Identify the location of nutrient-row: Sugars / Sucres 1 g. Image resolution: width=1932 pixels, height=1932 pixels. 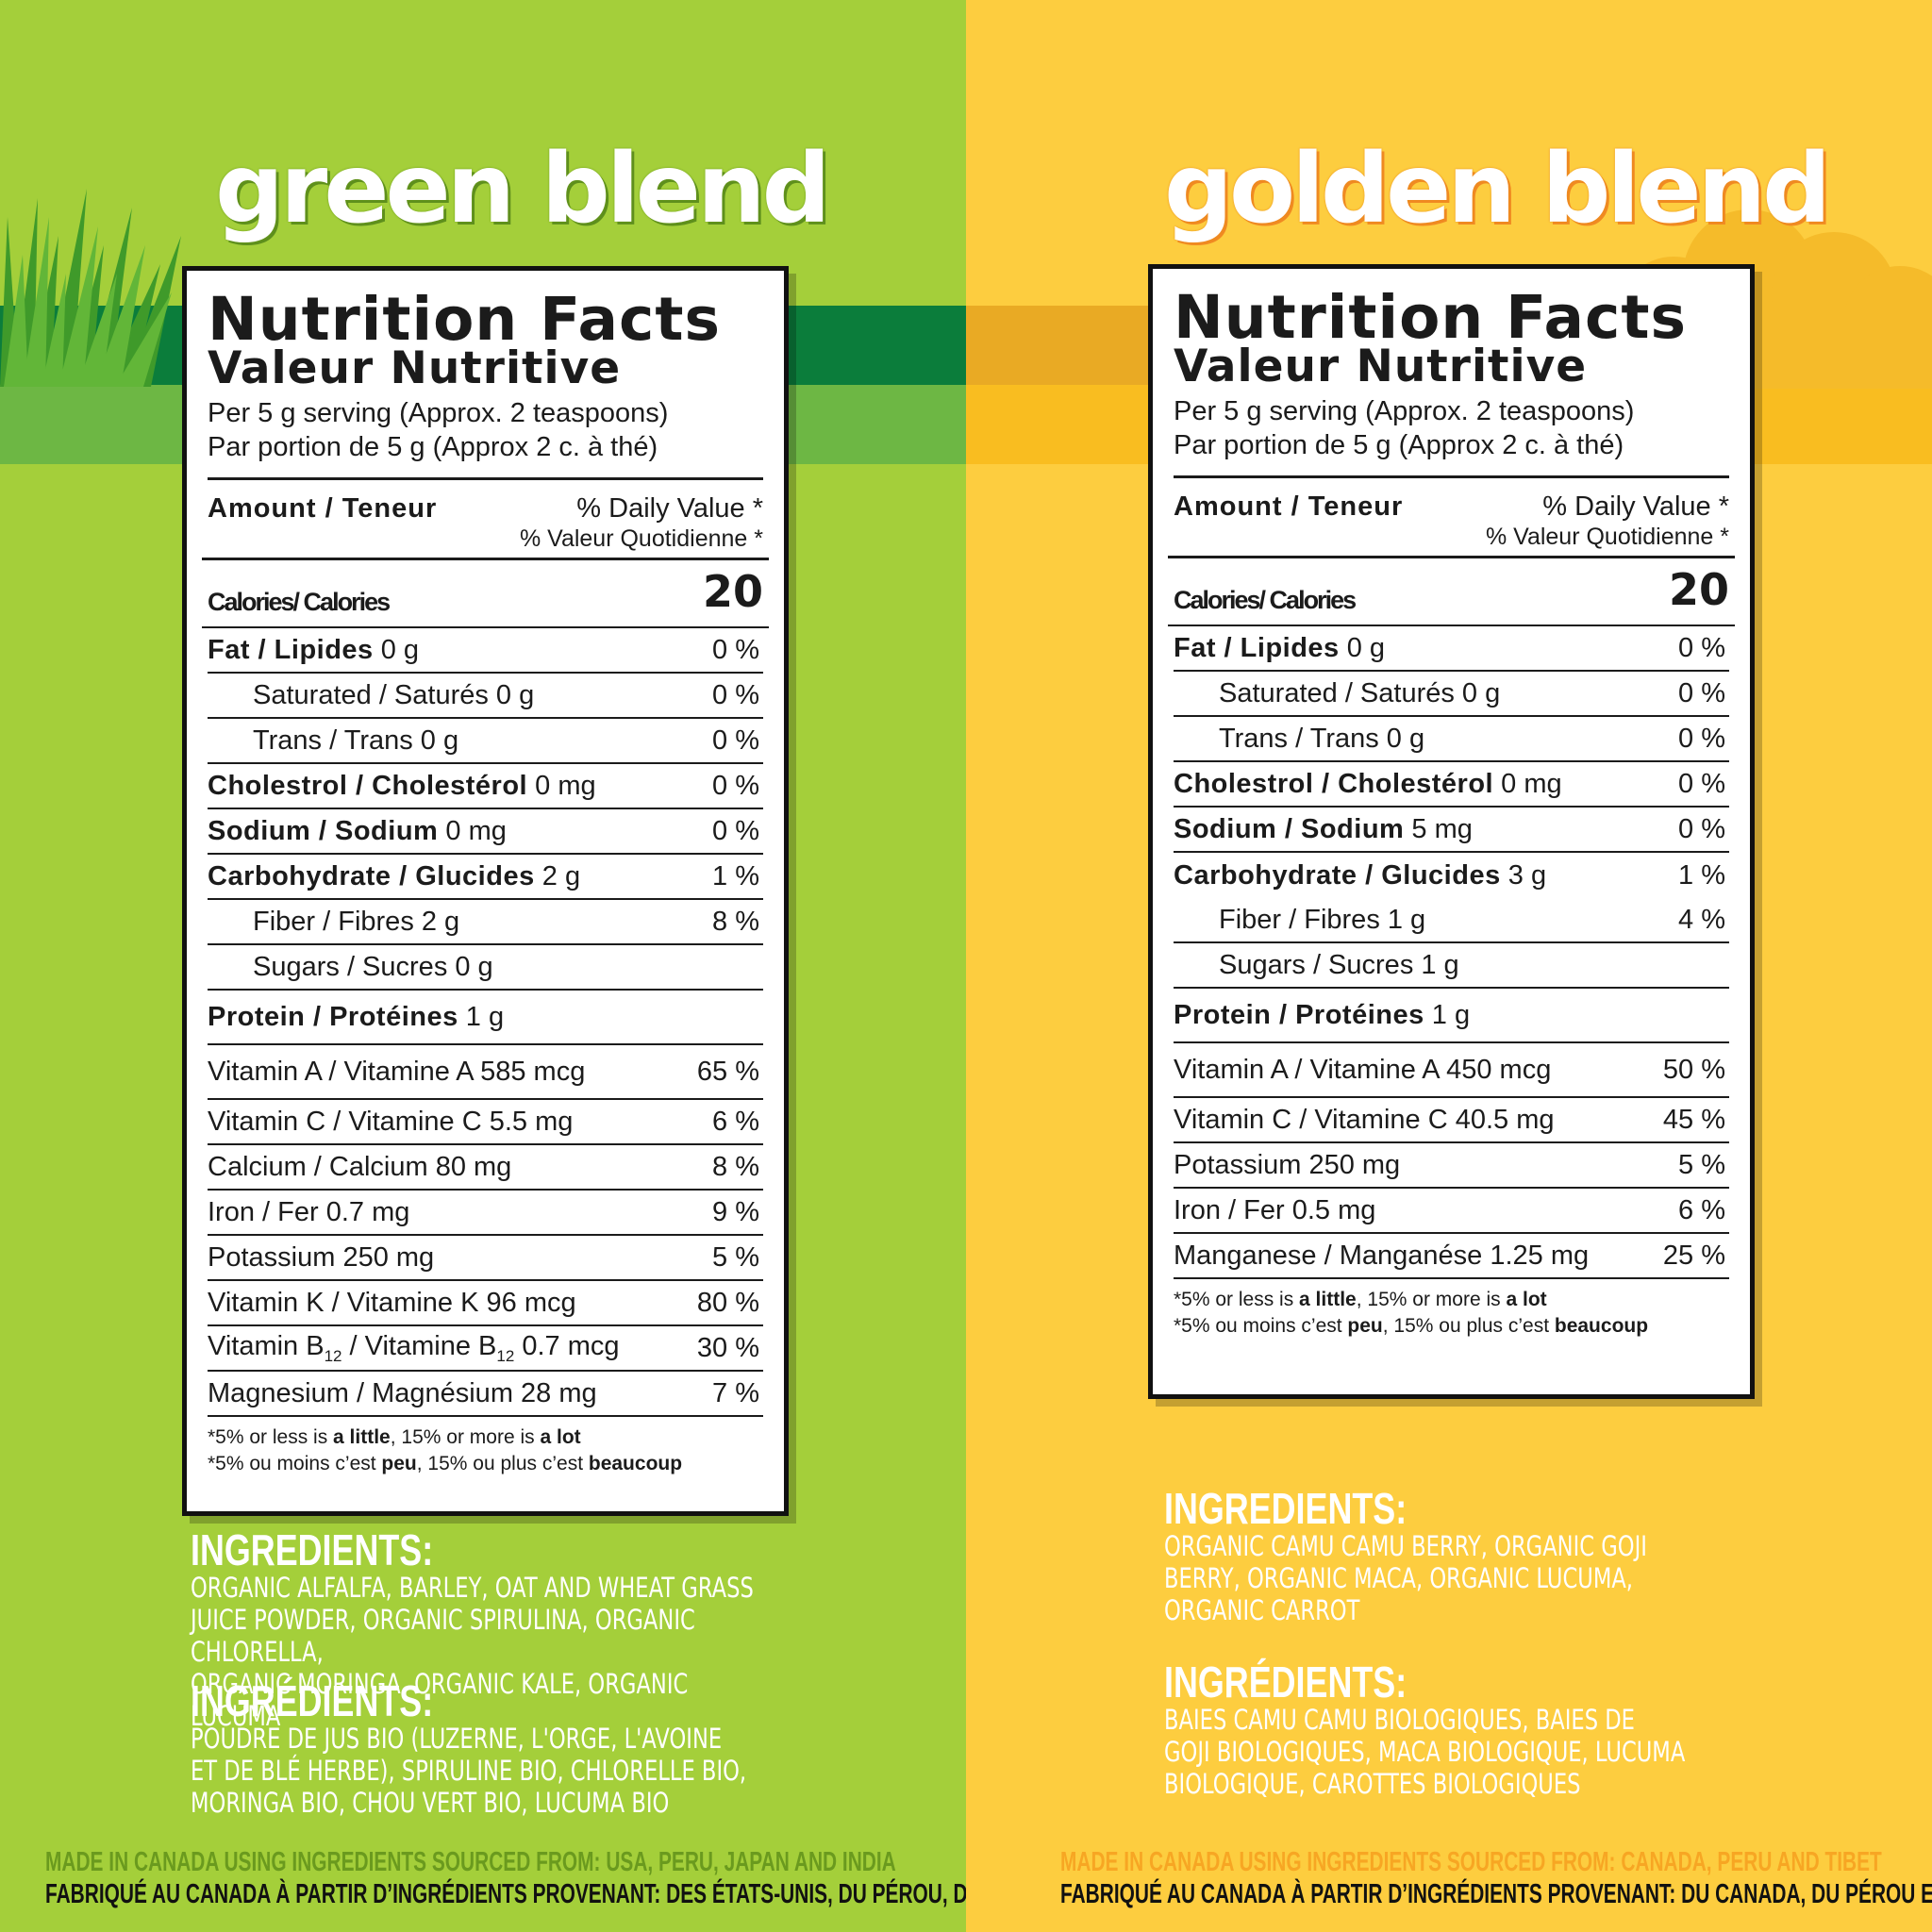
(1451, 966).